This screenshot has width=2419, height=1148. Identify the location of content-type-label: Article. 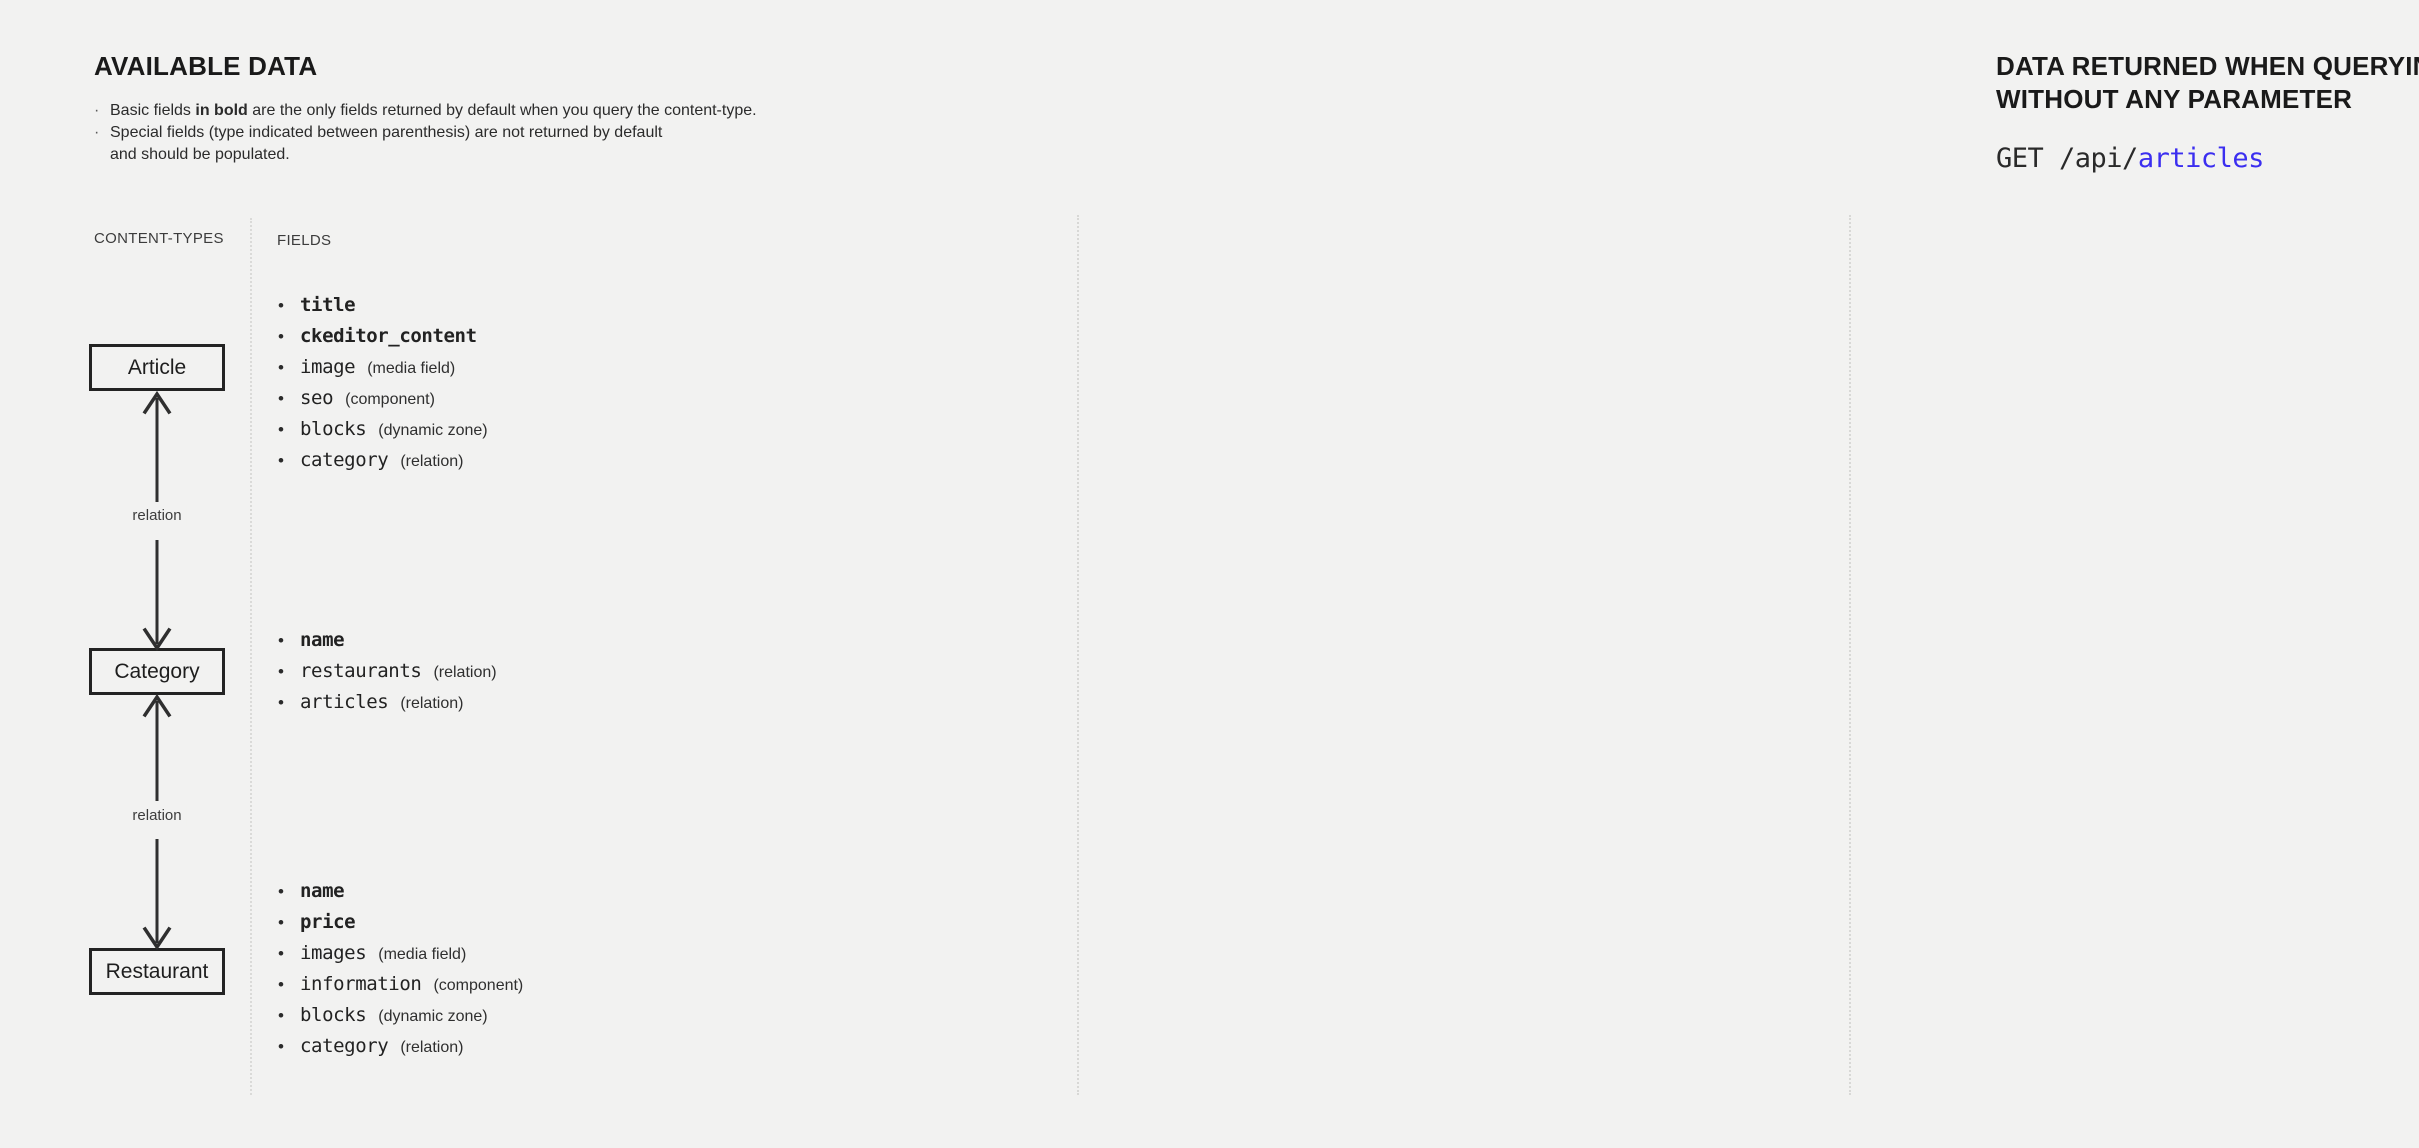
(157, 367).